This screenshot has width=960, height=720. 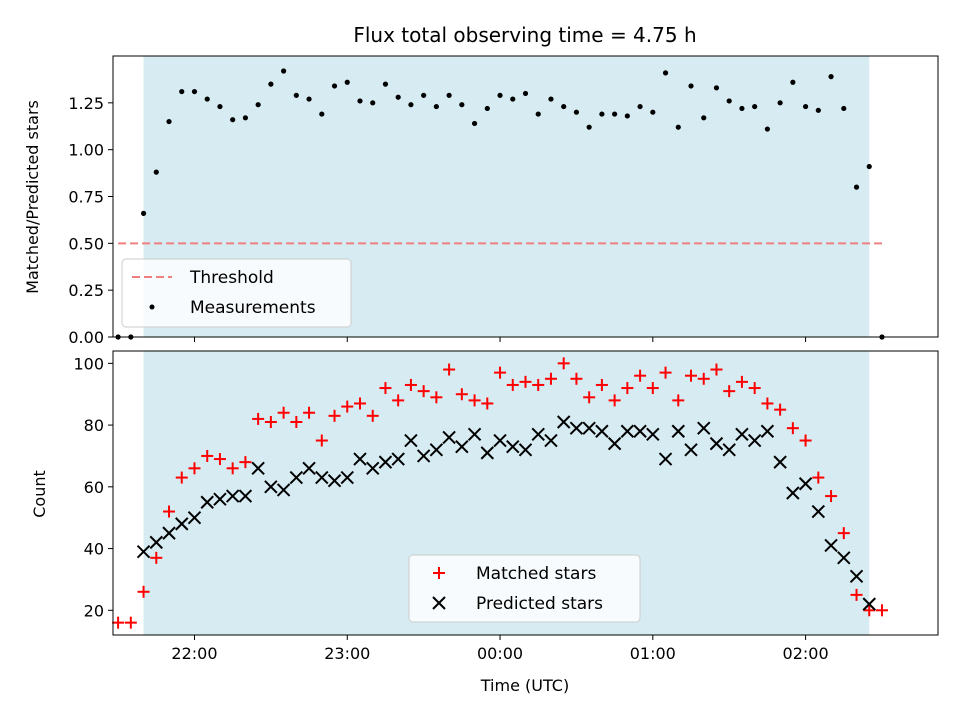 What do you see at coordinates (524, 588) in the screenshot?
I see `count-legend: Matched stars Predicted stars` at bounding box center [524, 588].